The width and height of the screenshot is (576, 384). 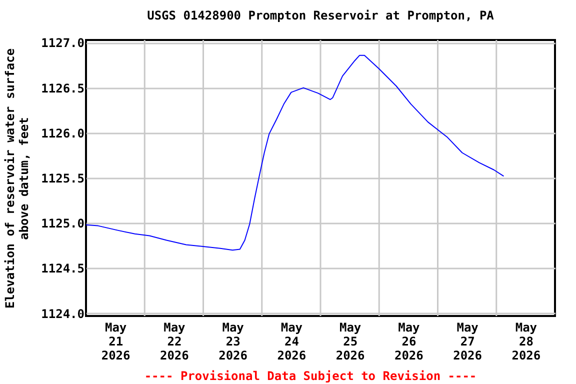 I want to click on chart-title: USGS 01428900 Prompton Reservoir at Prompton, PA, so click(x=321, y=15).